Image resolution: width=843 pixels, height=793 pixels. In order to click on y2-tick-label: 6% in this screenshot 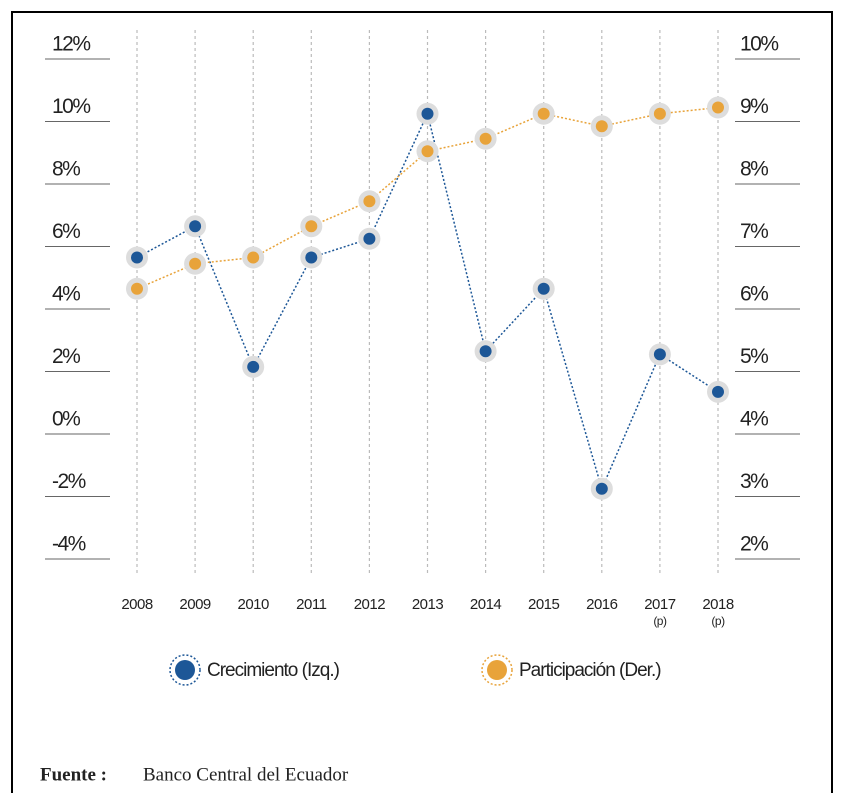, I will do `click(754, 294)`.